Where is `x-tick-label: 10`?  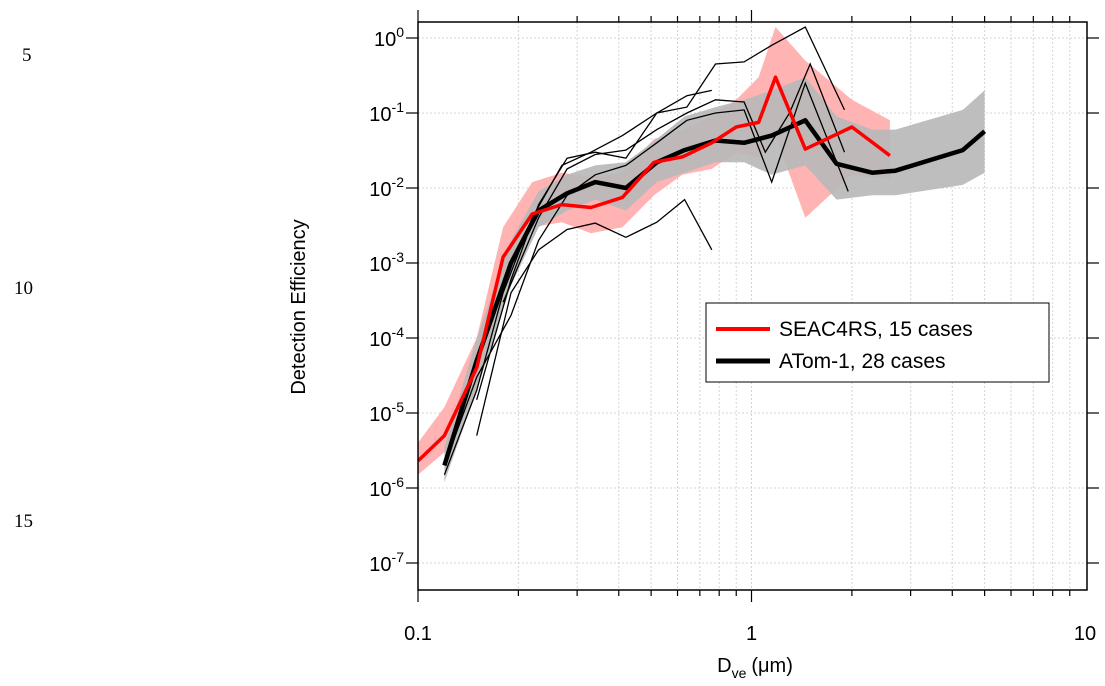 x-tick-label: 10 is located at coordinates (1085, 634).